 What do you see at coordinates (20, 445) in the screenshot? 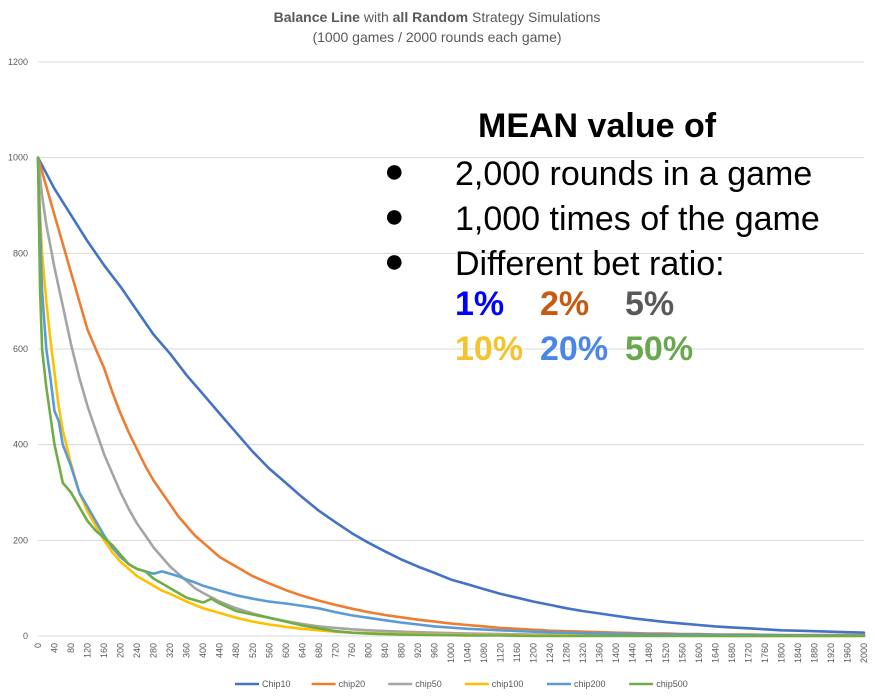
I see `y-tick-label: 400` at bounding box center [20, 445].